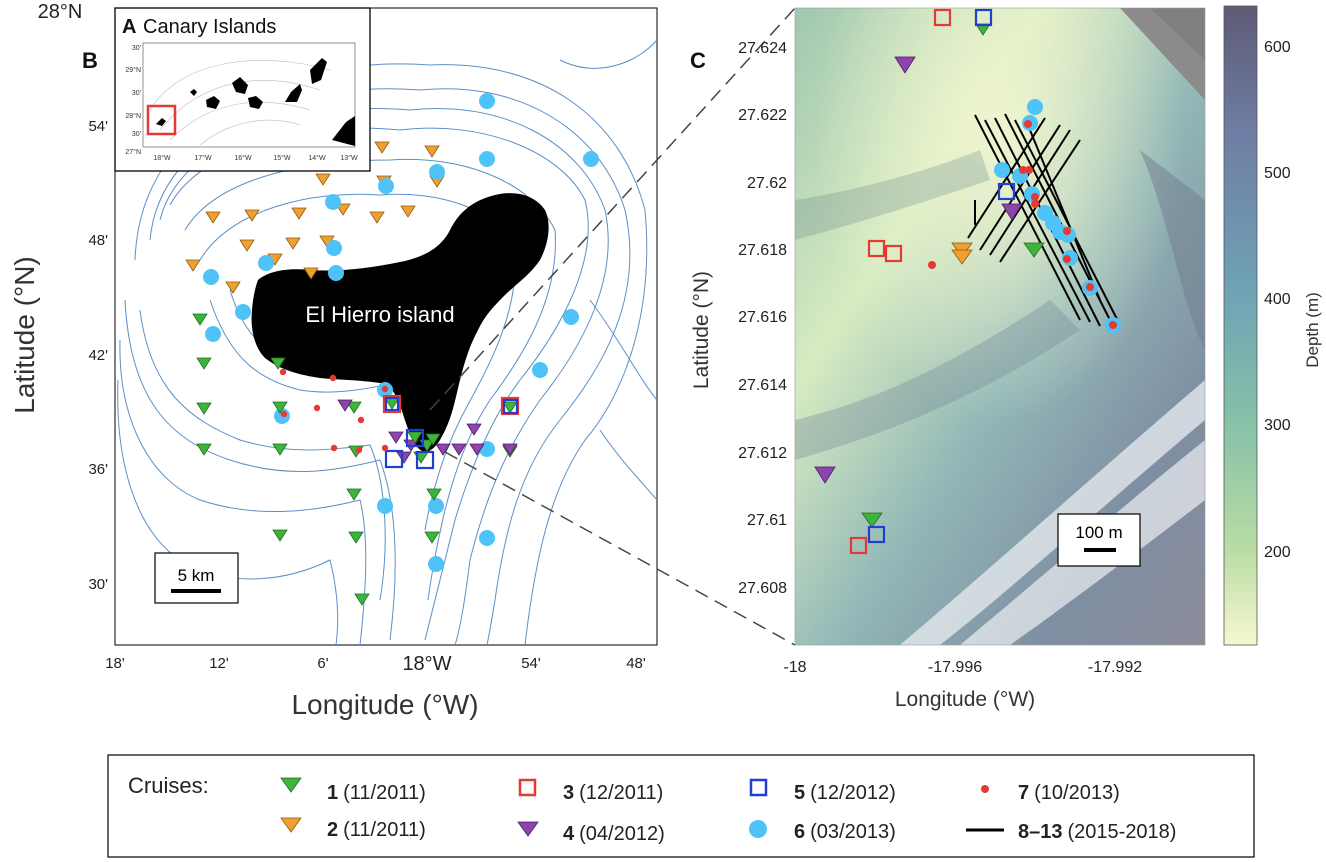  Describe the element at coordinates (209, 27) in the screenshot. I see `inset-title: Canary Islands` at that location.